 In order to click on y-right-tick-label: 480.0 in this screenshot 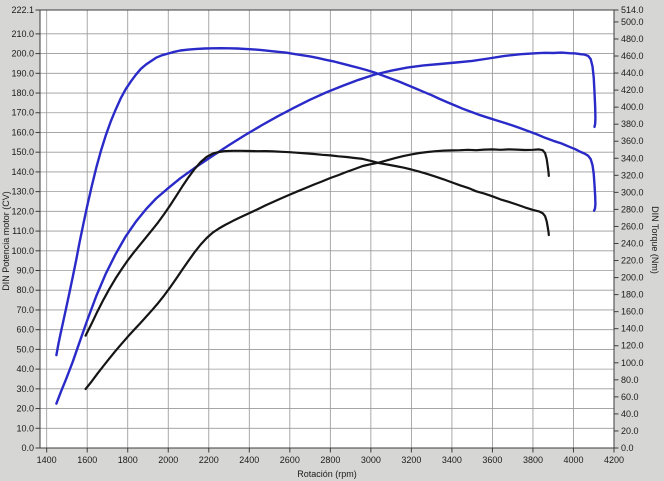, I will do `click(632, 39)`.